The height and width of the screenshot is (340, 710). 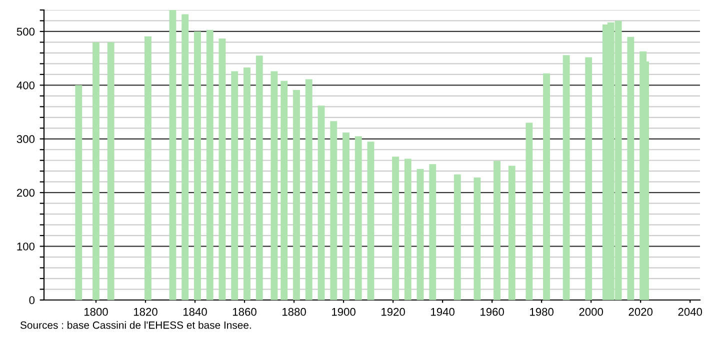 What do you see at coordinates (25, 32) in the screenshot?
I see `y-tick-label: 500` at bounding box center [25, 32].